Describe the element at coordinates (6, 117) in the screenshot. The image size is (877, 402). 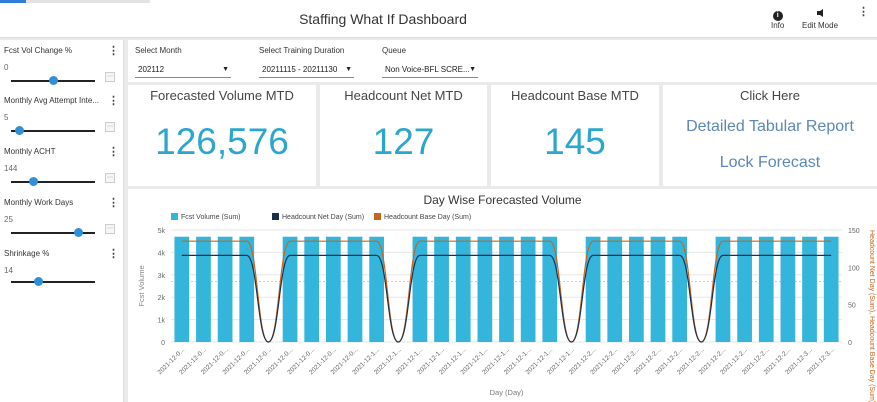
I see `slider-value: 5` at that location.